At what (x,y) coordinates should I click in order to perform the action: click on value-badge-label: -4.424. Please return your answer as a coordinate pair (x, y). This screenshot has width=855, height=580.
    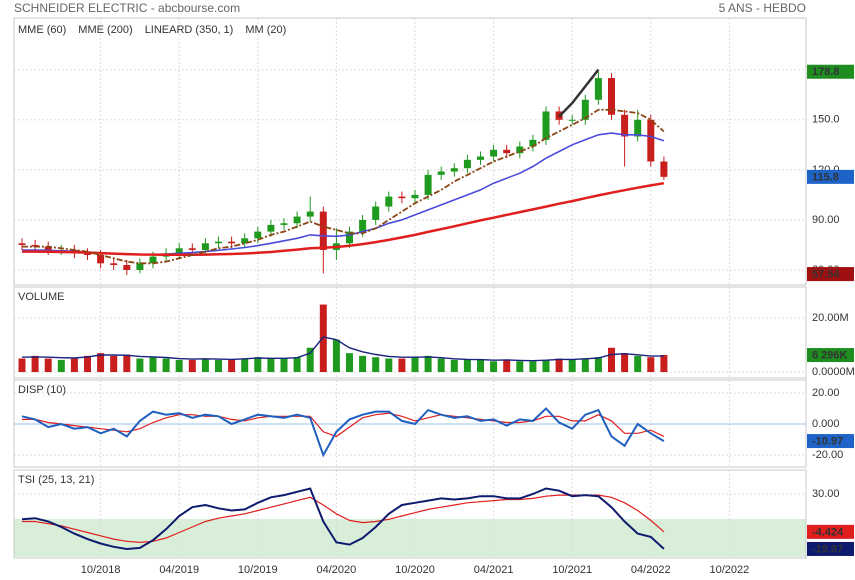
    Looking at the image, I should click on (828, 532).